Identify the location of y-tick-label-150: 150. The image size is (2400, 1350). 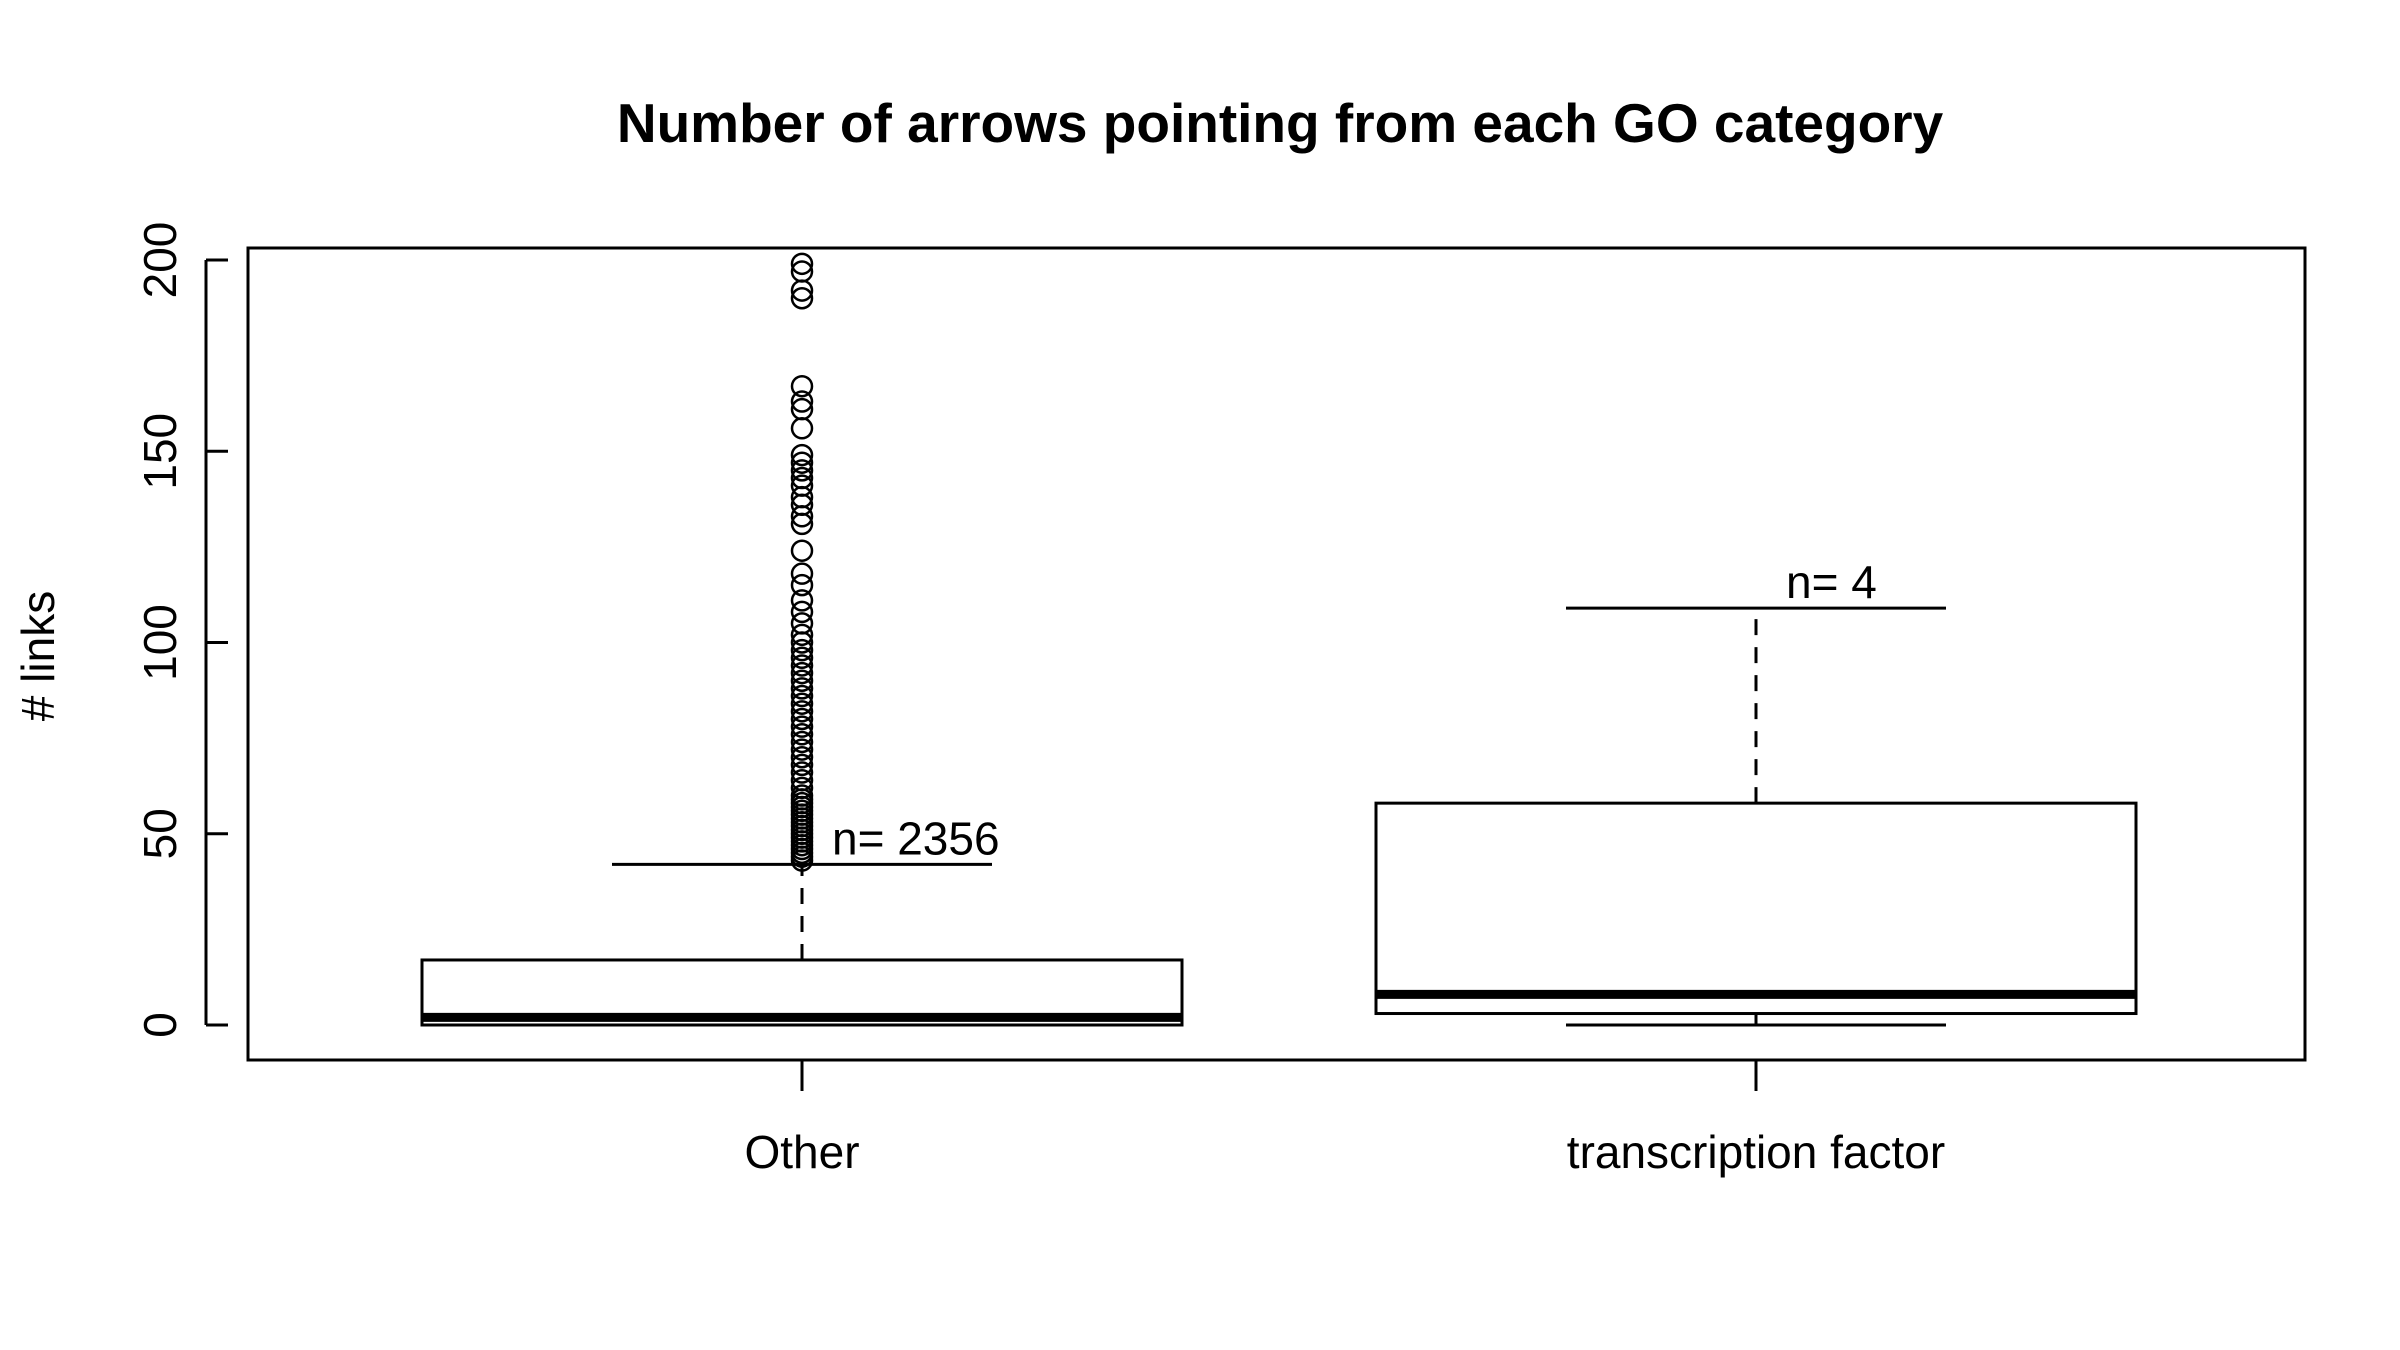
(160, 451).